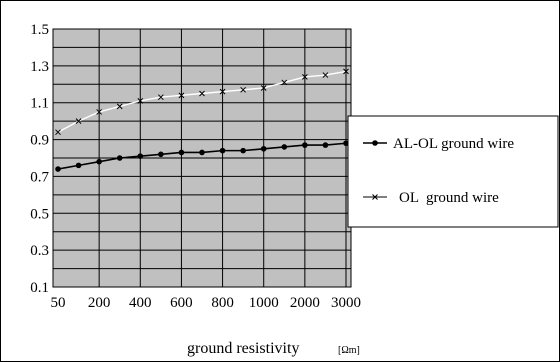 The image size is (560, 362). I want to click on x-tick-label: 1000, so click(264, 303).